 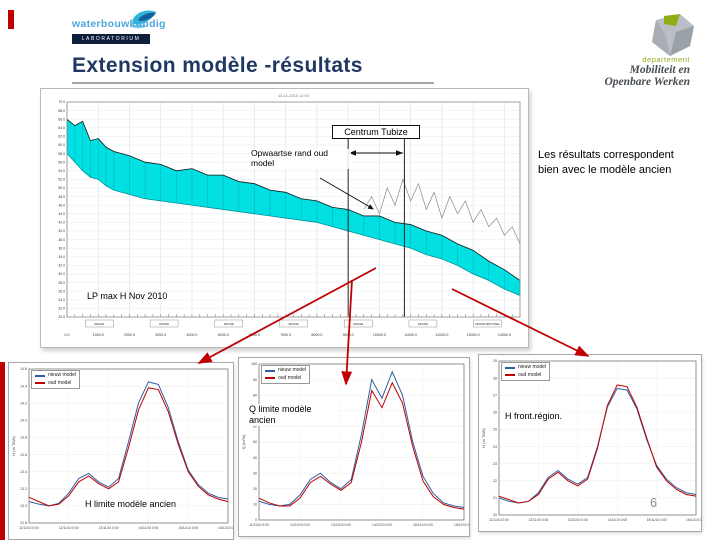 What do you see at coordinates (647, 81) in the screenshot?
I see `mow-openbare-werken-label: Openbare Werken` at bounding box center [647, 81].